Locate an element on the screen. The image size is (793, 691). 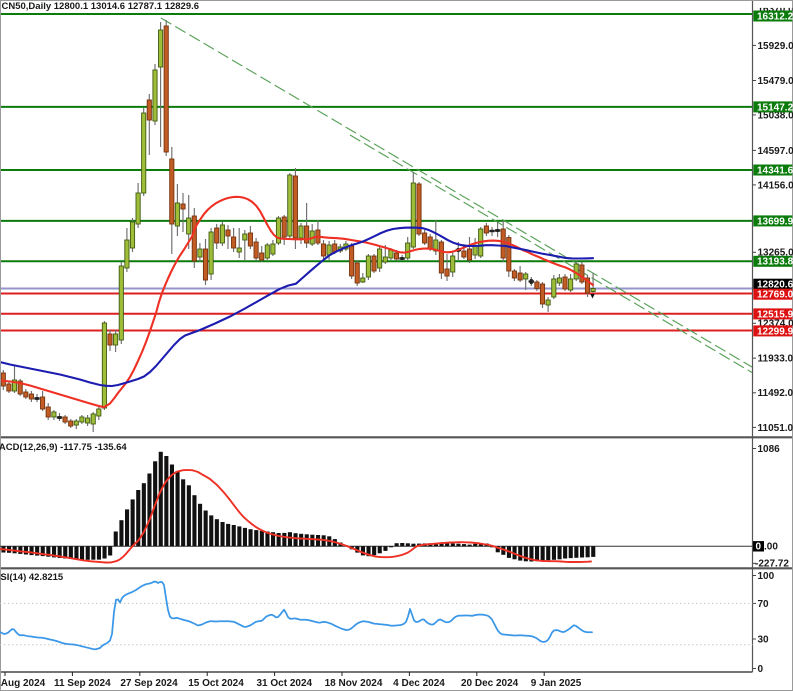
svg-text: 18 Nov 2024 is located at coordinates (354, 683).